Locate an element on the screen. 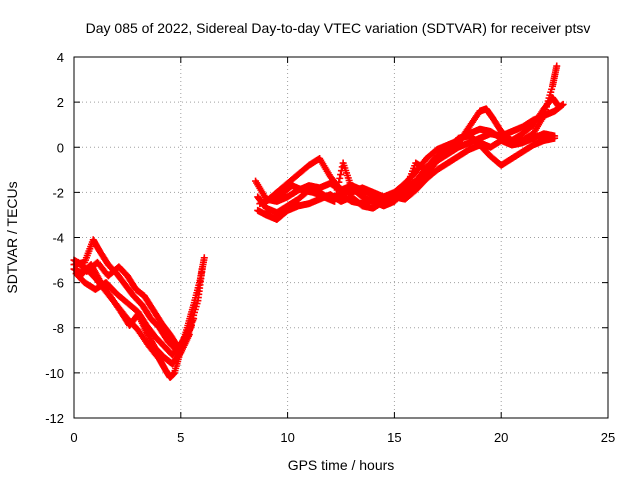 Image resolution: width=640 pixels, height=480 pixels. x-axis-title: GPS time / hours is located at coordinates (341, 465).